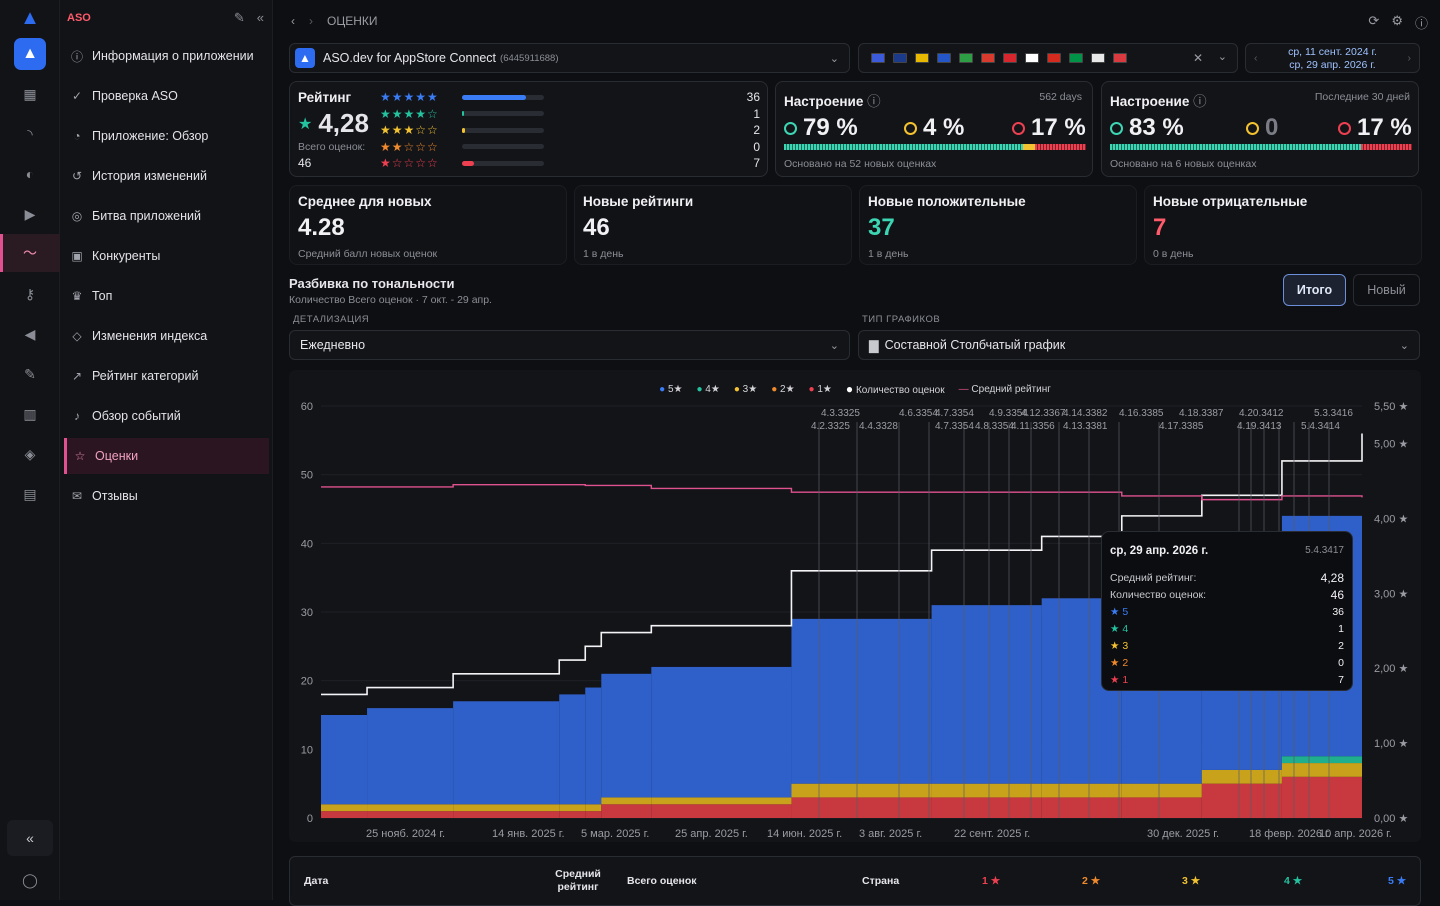 The height and width of the screenshot is (906, 1440). I want to click on sidebar-item-5: ▣ Конкуренты, so click(166, 256).